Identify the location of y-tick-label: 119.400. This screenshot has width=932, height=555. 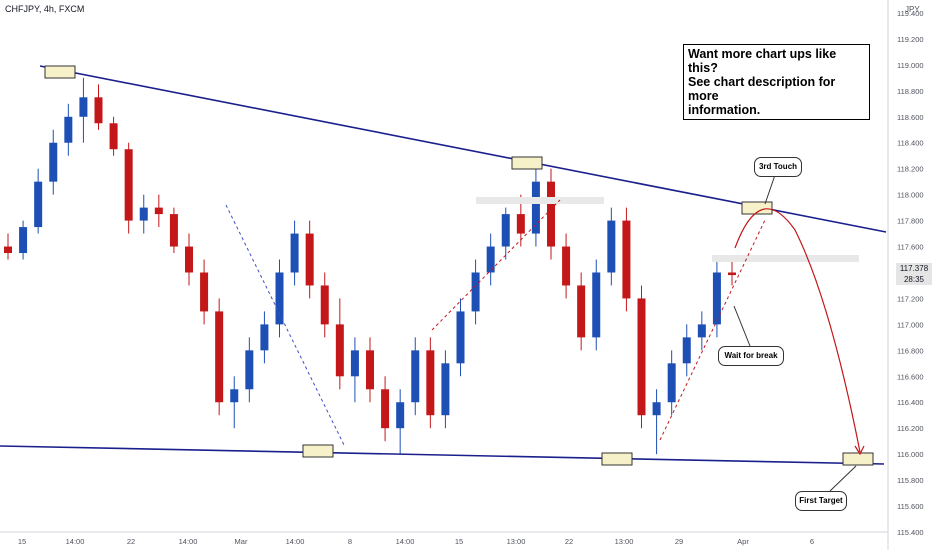
(910, 13).